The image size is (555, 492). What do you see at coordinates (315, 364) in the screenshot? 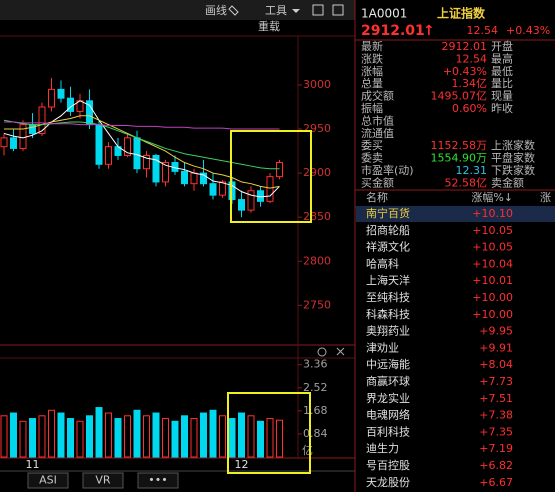
I see `y-tick-label: 3.36` at bounding box center [315, 364].